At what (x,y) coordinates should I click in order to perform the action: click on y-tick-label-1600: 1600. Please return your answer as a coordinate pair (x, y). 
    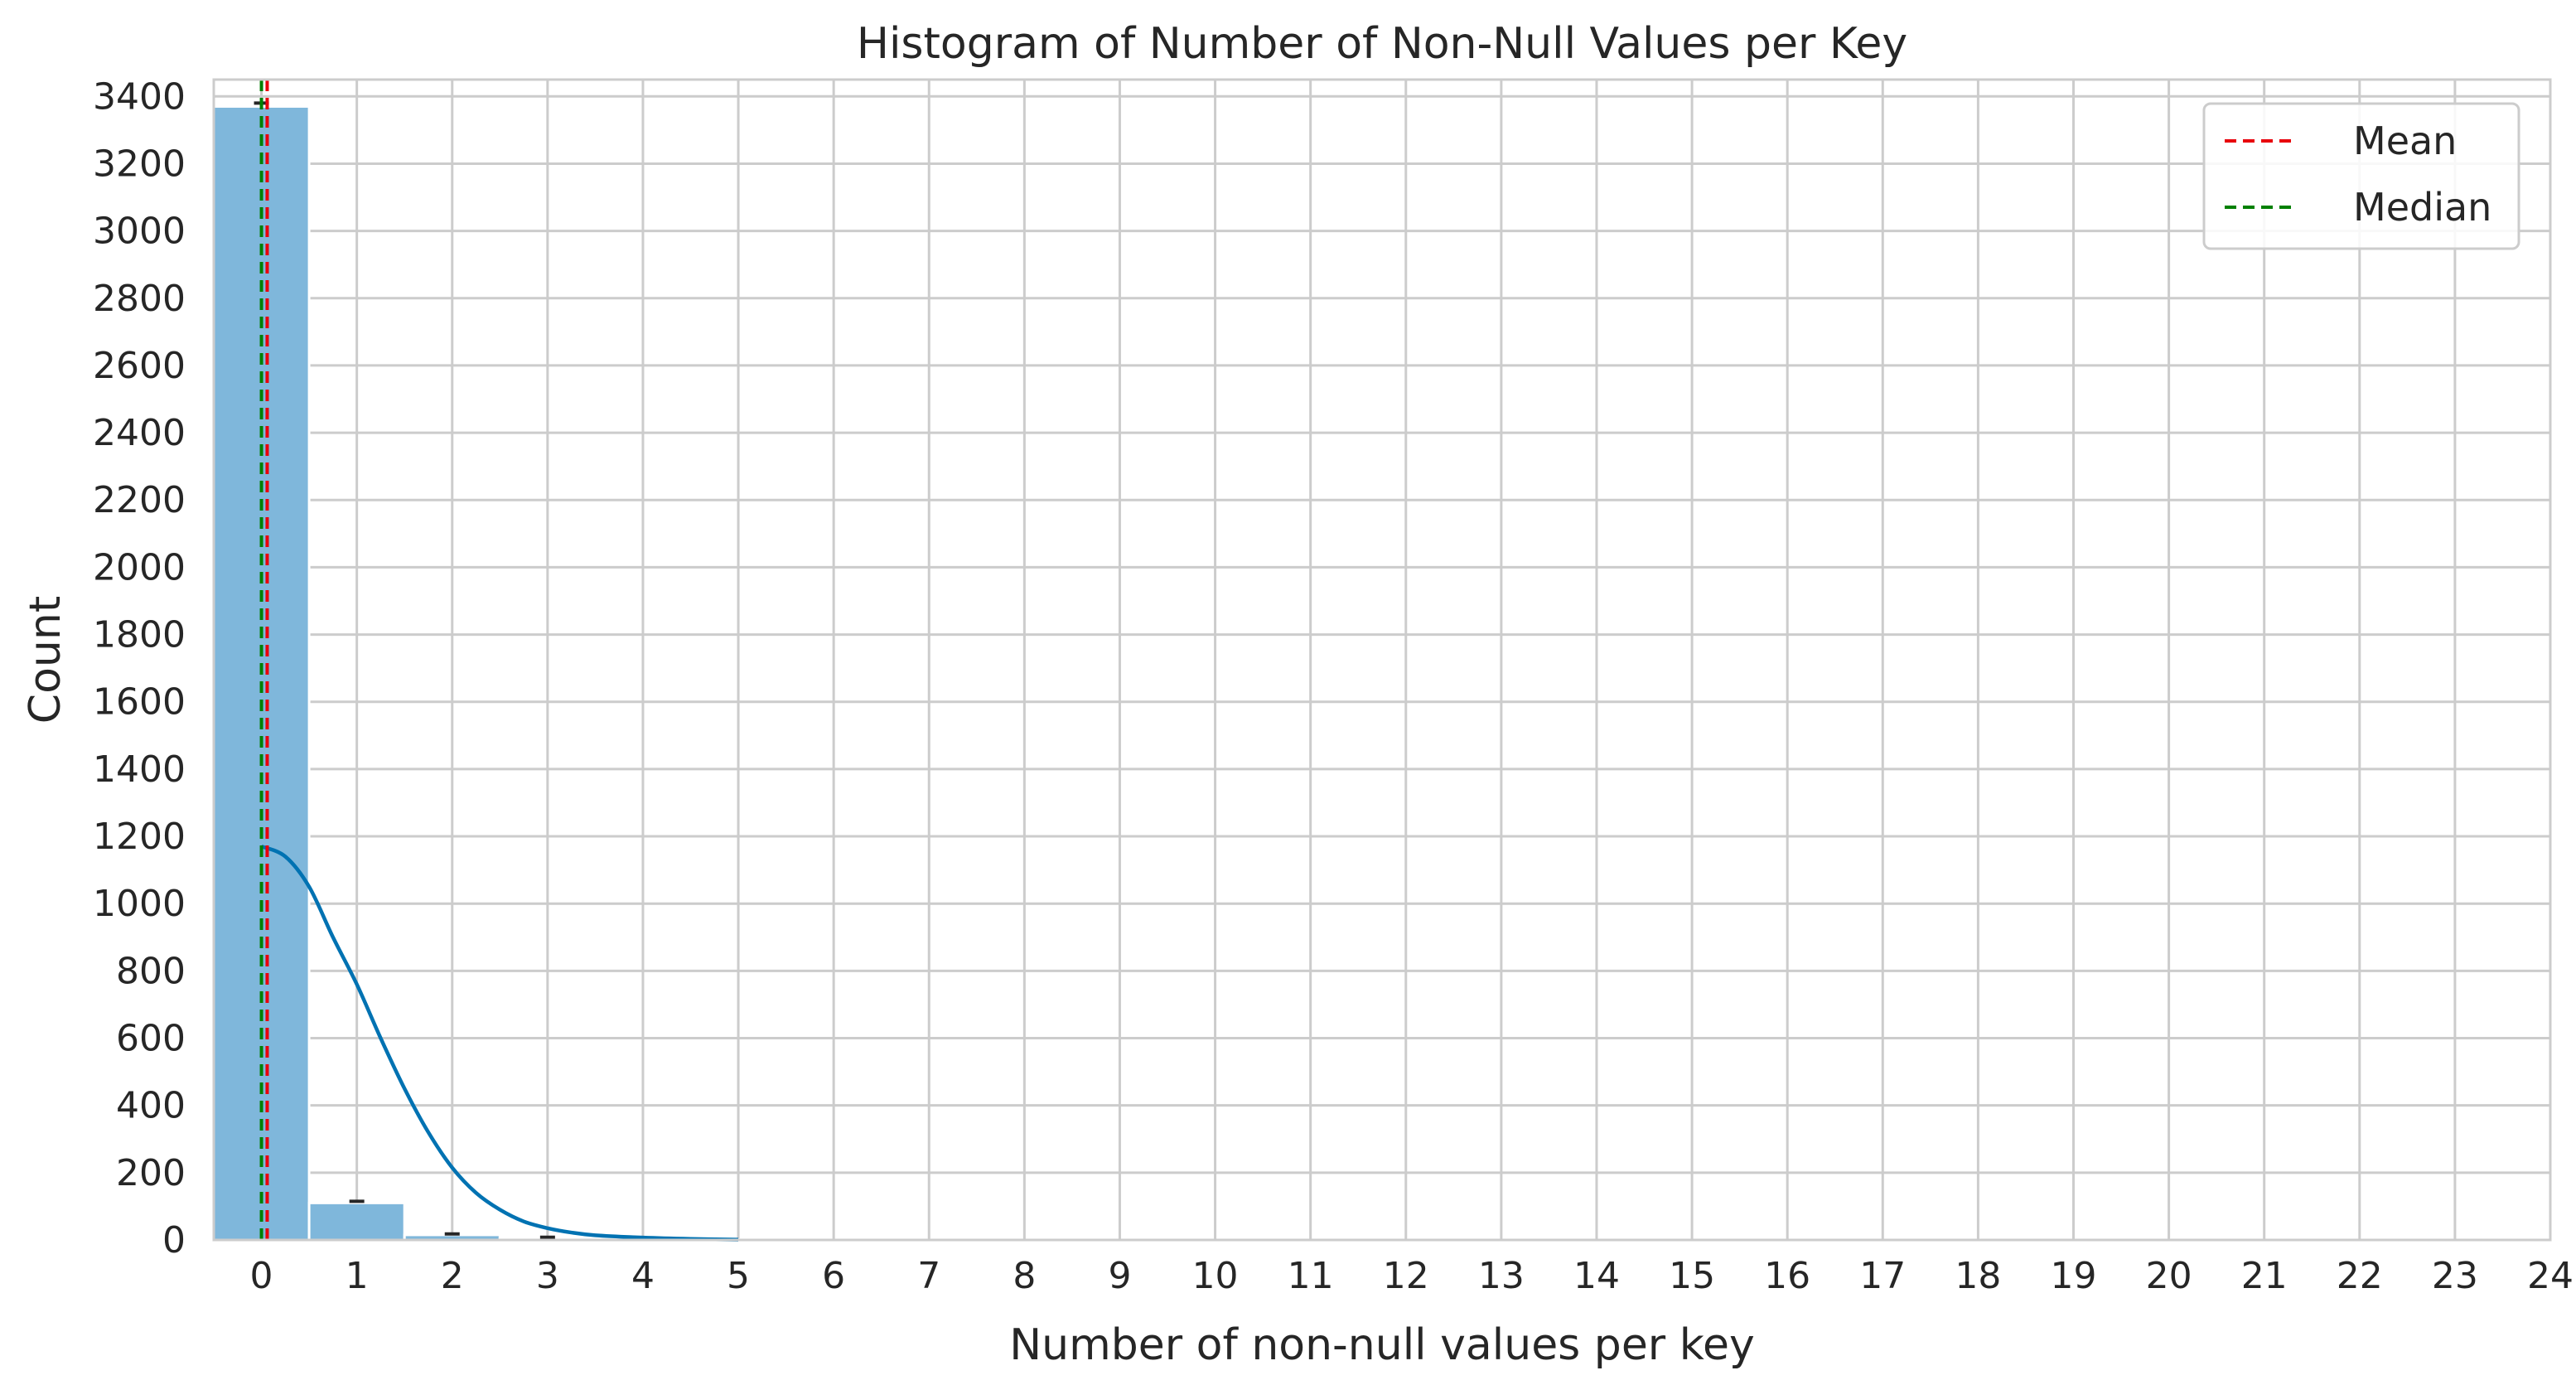
    Looking at the image, I should click on (139, 702).